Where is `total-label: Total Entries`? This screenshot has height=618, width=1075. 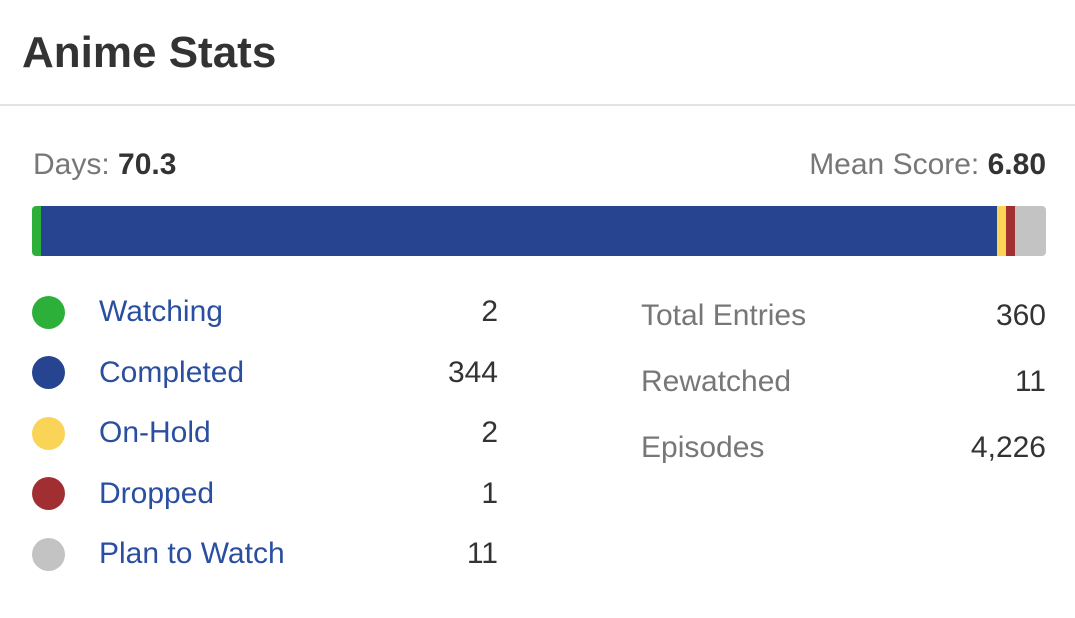 total-label: Total Entries is located at coordinates (724, 315).